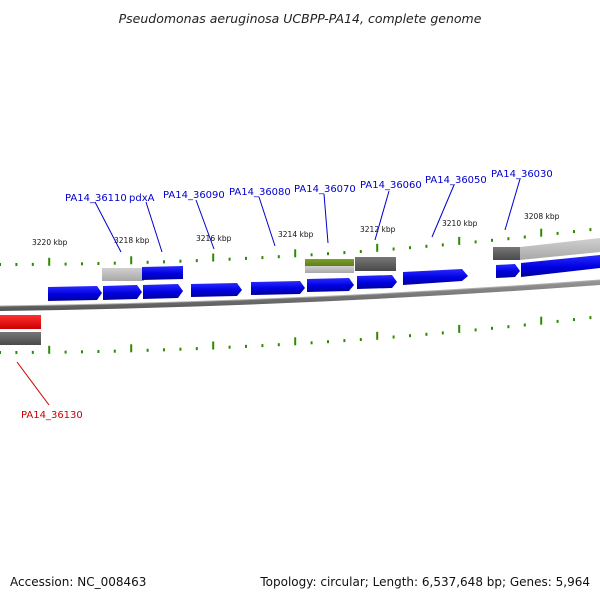 This screenshot has height=600, width=600. Describe the element at coordinates (194, 195) in the screenshot. I see `gene-label: PA14_36090` at that location.